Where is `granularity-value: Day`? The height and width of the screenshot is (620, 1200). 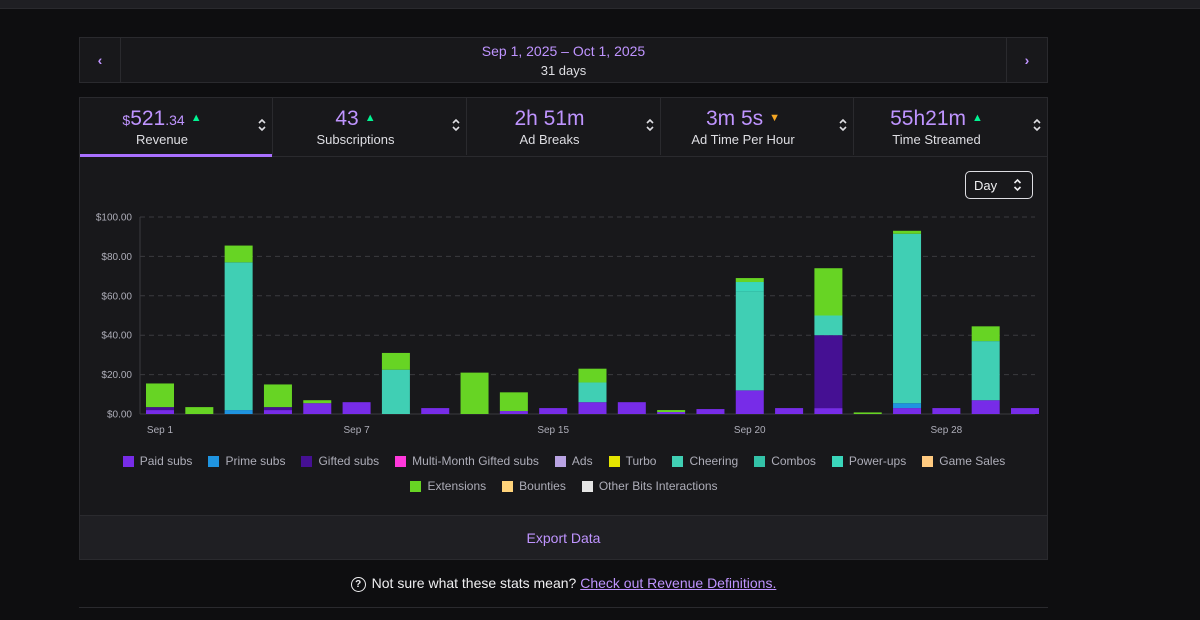 granularity-value: Day is located at coordinates (986, 185).